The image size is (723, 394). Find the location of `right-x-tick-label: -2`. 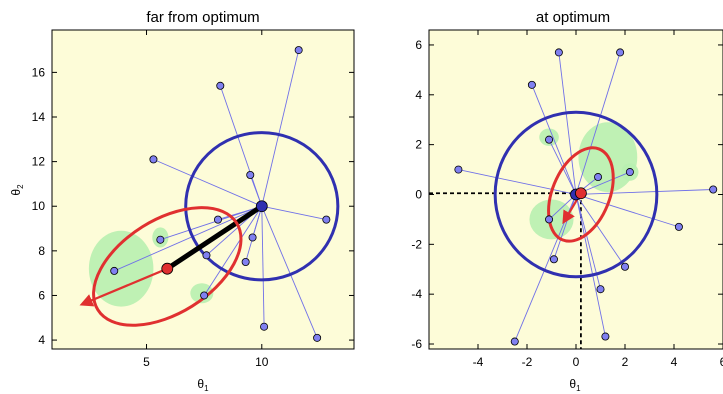

right-x-tick-label: -2 is located at coordinates (527, 362).